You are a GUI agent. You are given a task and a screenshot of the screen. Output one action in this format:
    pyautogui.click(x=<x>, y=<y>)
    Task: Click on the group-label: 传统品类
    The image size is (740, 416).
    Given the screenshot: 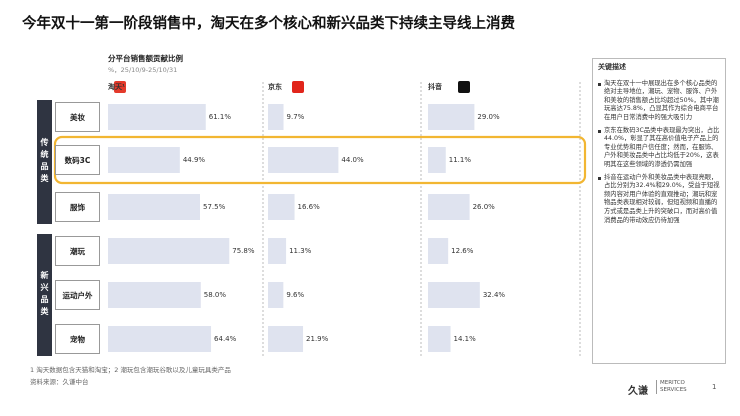 What is the action you would take?
    pyautogui.click(x=44, y=162)
    